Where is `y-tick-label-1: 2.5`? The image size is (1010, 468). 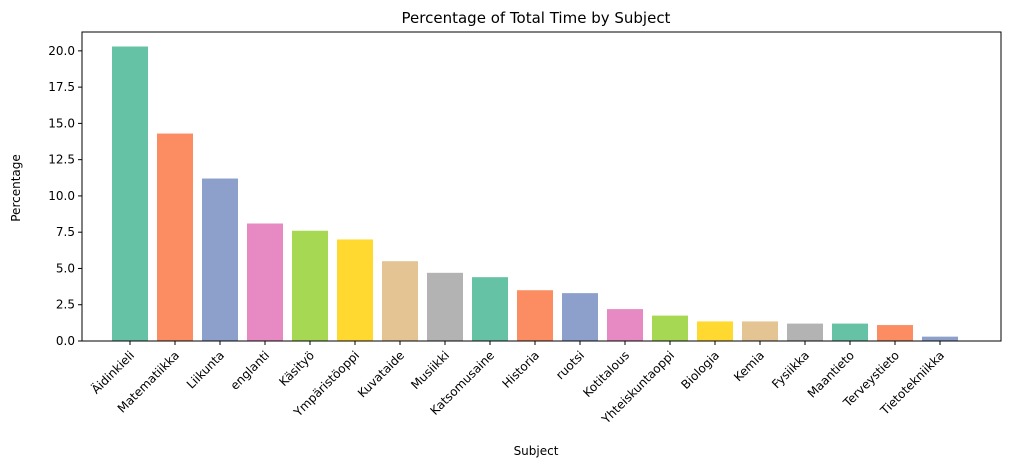
y-tick-label-1: 2.5 is located at coordinates (65, 305).